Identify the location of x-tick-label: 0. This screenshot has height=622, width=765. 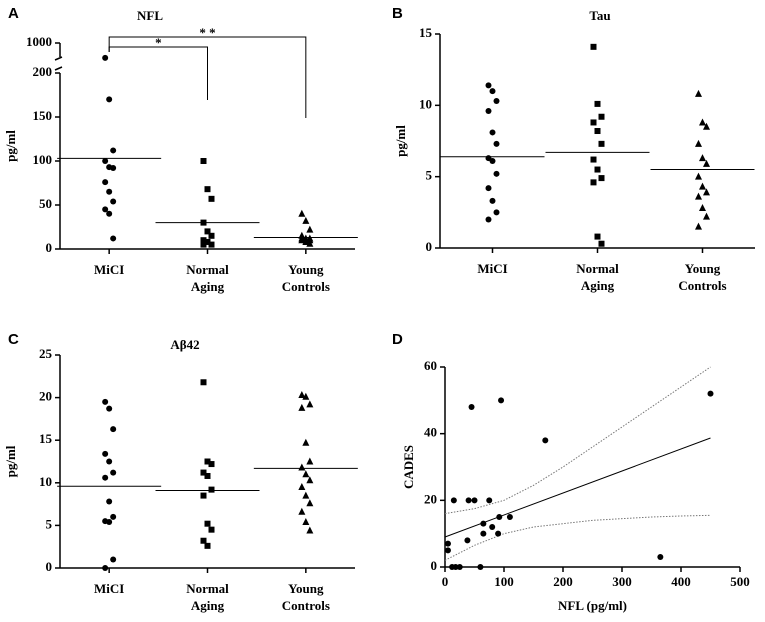
(445, 581).